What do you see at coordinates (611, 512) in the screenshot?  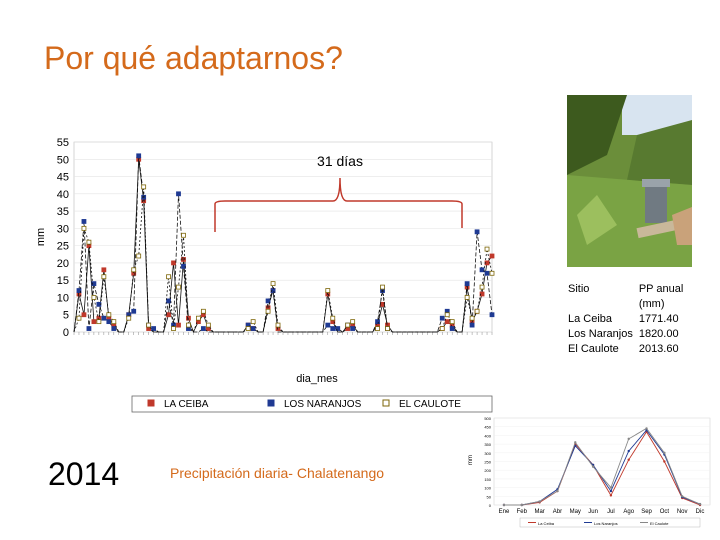 I see `monthly-x-tick-label: Jul` at bounding box center [611, 512].